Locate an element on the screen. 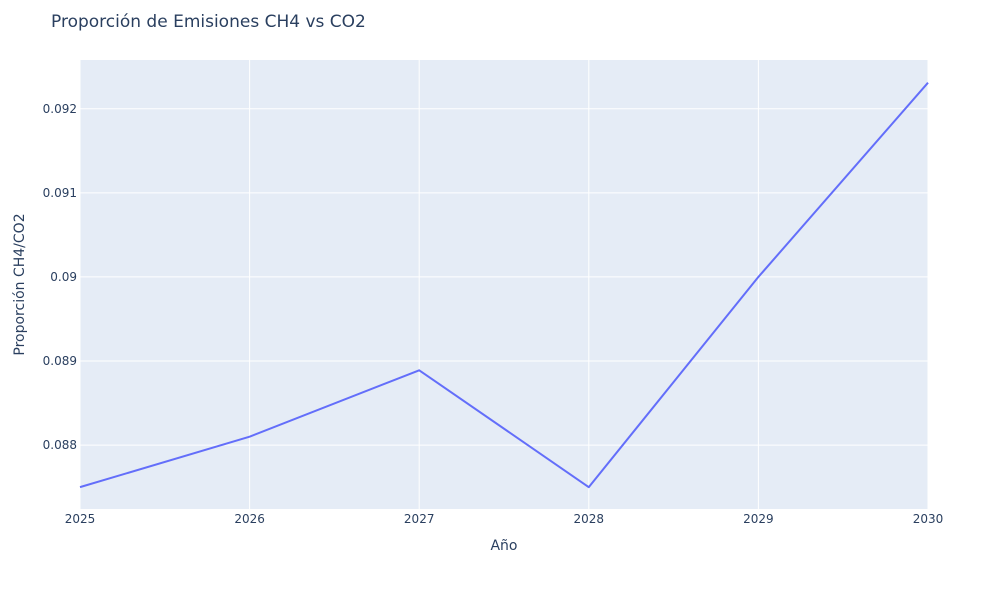 The height and width of the screenshot is (589, 1008). x-axis-title: Año is located at coordinates (503, 546).